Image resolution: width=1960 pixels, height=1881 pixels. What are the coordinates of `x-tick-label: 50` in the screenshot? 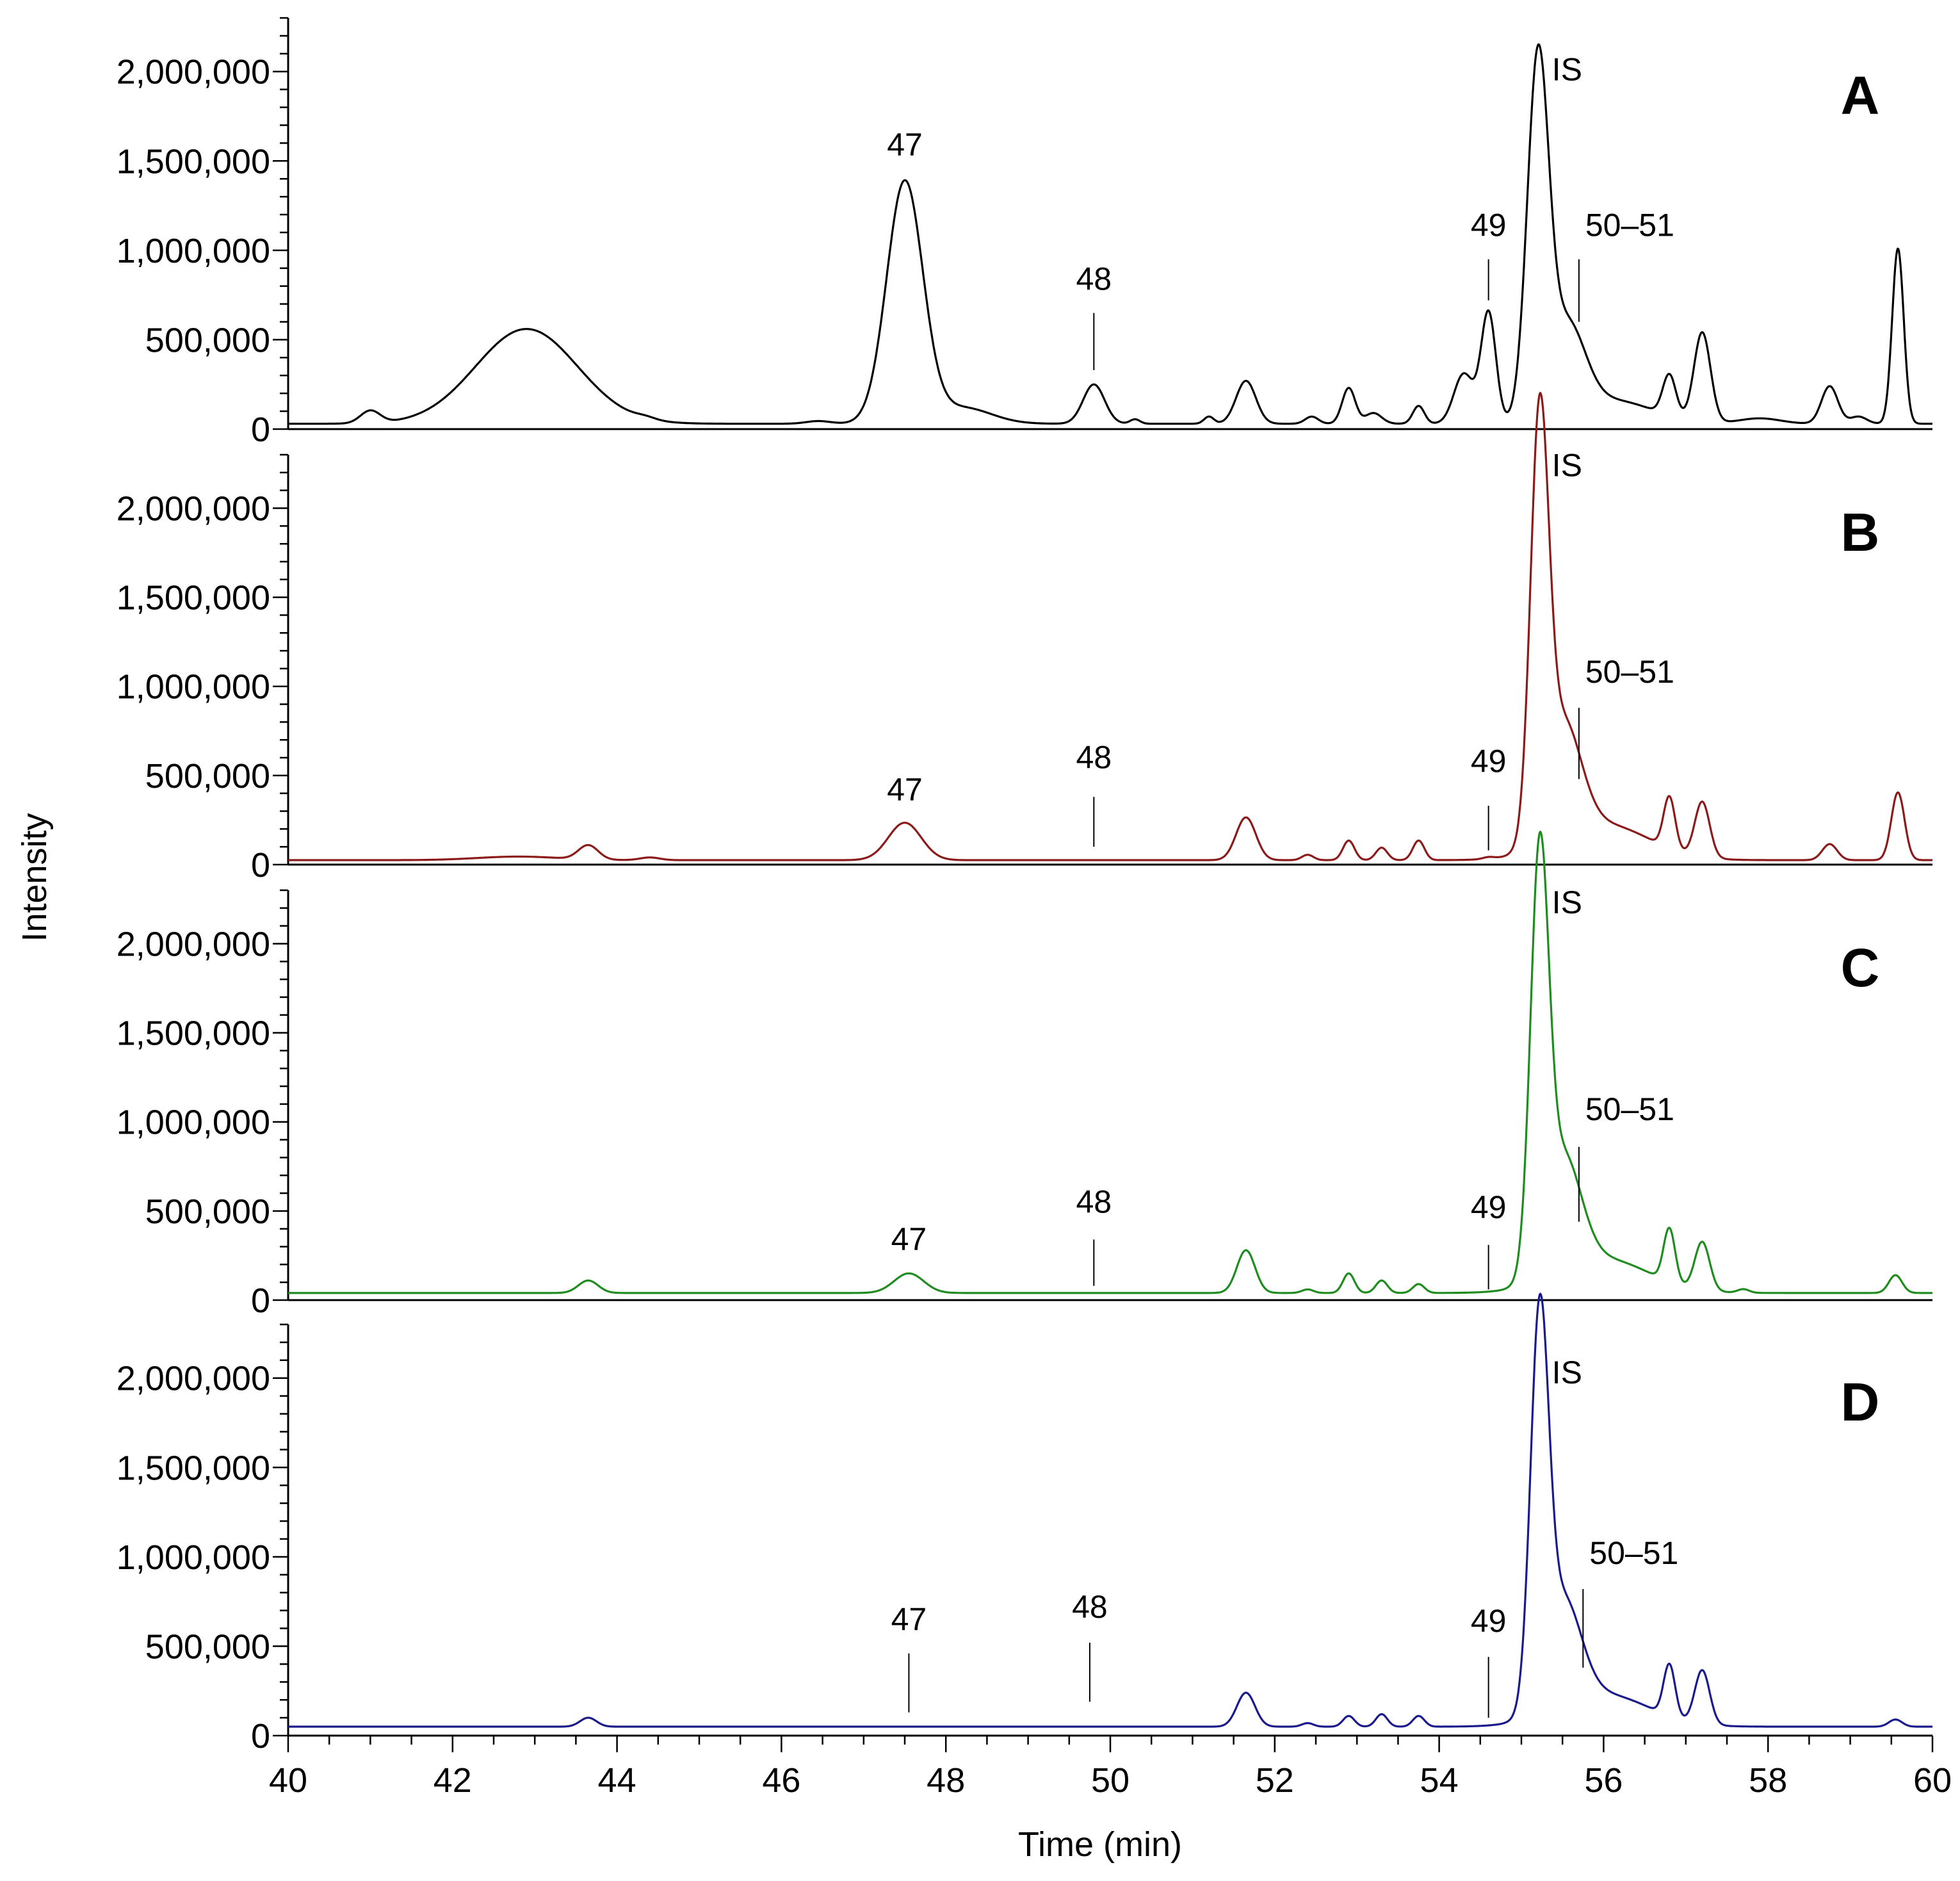 It's located at (1110, 1780).